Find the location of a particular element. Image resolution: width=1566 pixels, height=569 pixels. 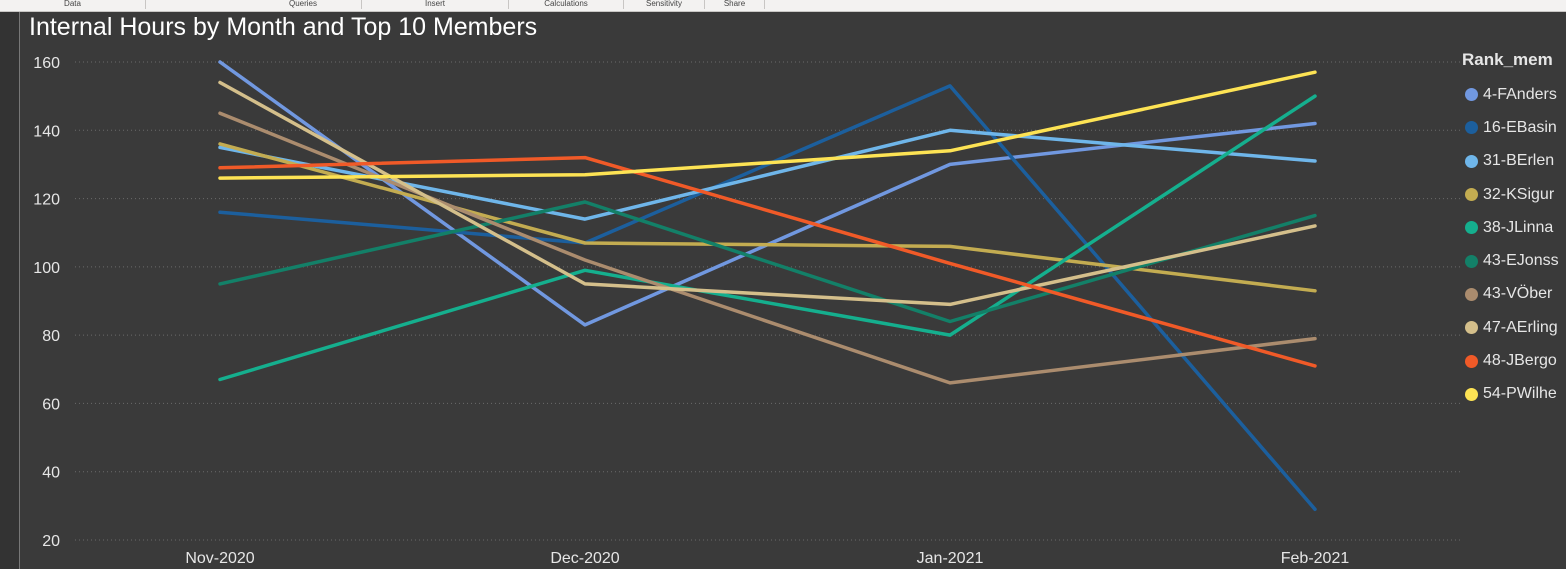

legend-item-4: 32-KSigur is located at coordinates (1514, 194).